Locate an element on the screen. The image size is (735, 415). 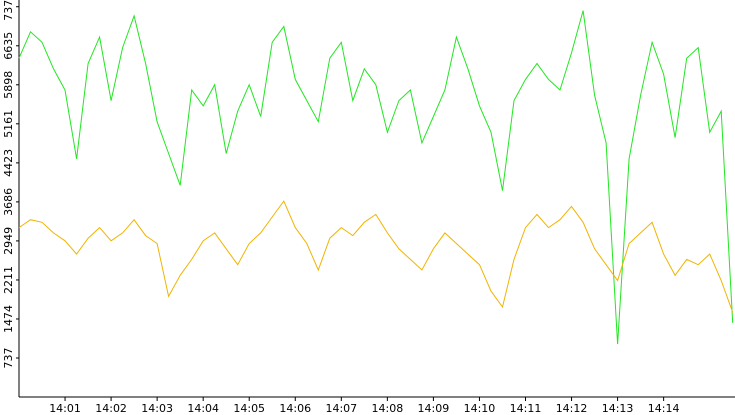
y-tick-label: 6635 is located at coordinates (8, 46).